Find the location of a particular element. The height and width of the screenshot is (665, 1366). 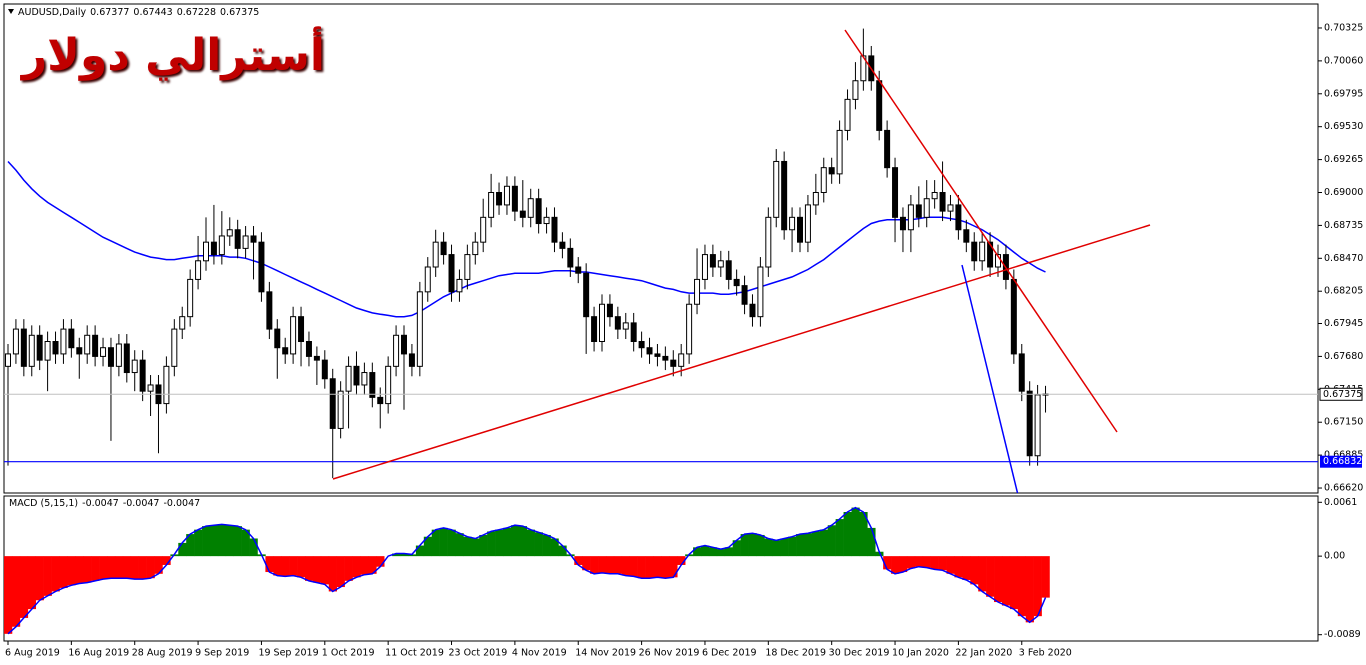

close-reading: 0.67375 is located at coordinates (239, 12).